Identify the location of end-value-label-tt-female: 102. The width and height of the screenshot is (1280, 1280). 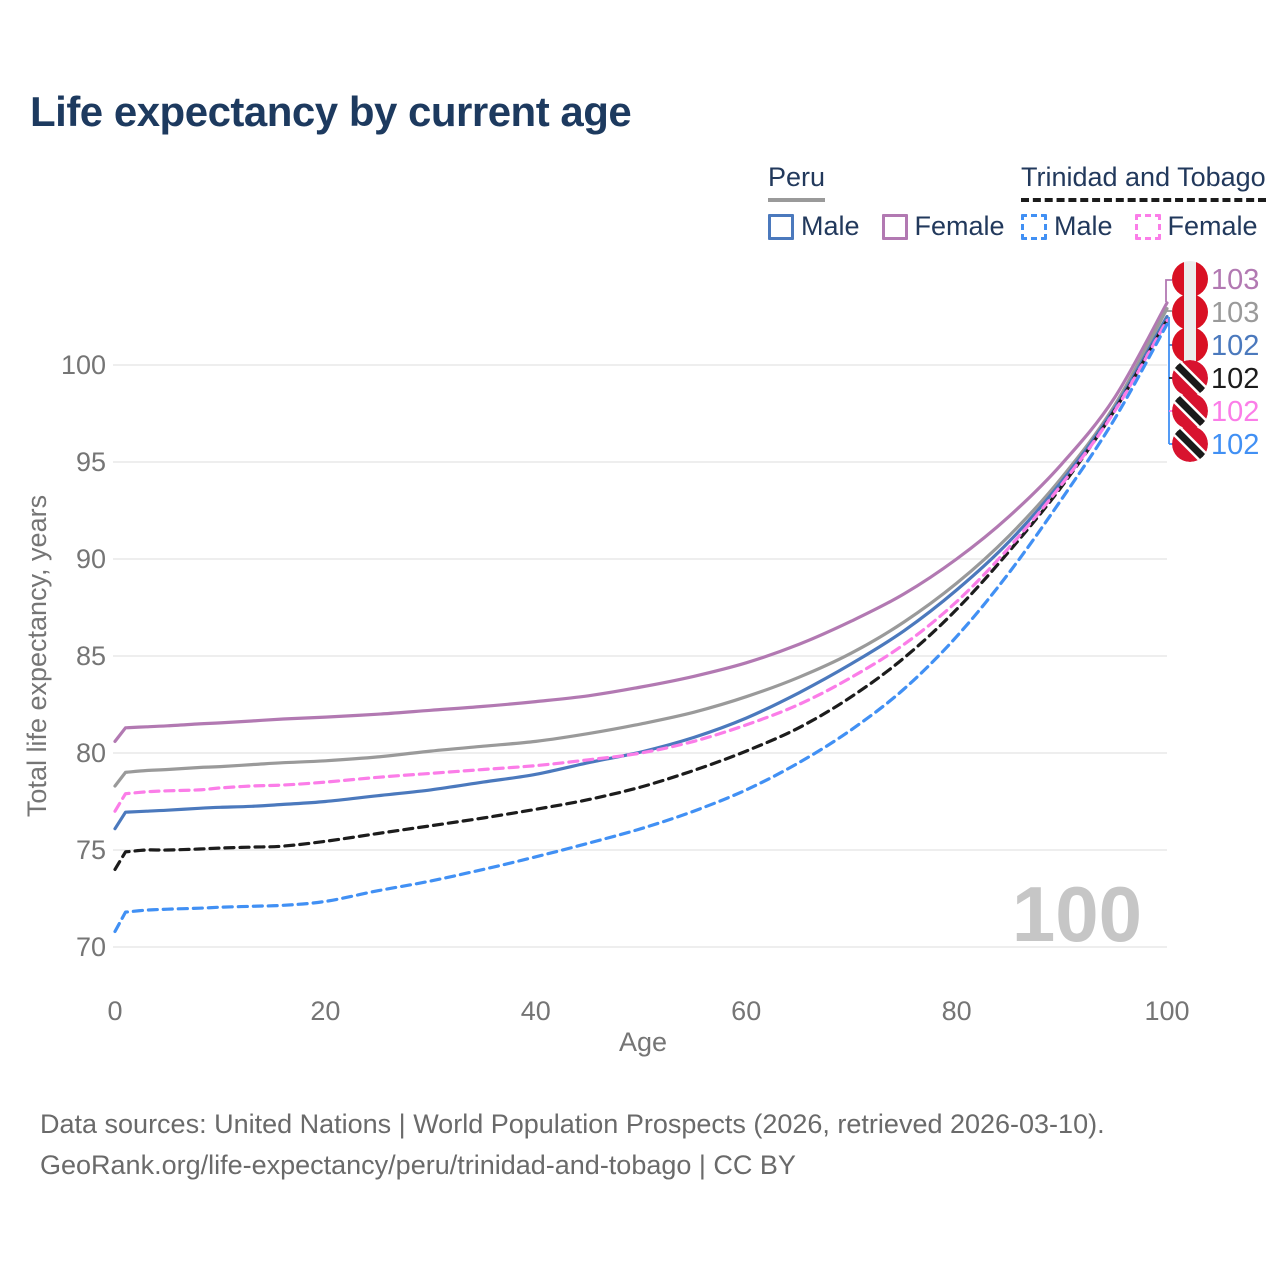
(1235, 412).